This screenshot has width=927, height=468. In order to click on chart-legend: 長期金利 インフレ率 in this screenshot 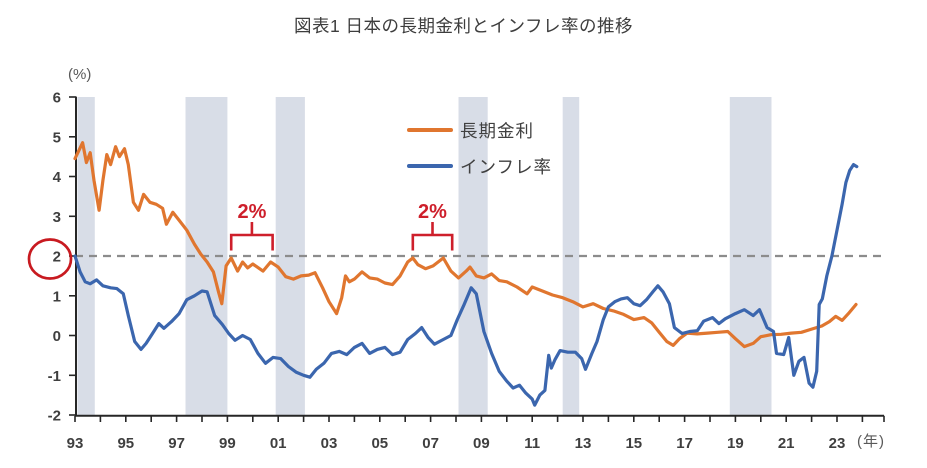, I will do `click(479, 148)`.